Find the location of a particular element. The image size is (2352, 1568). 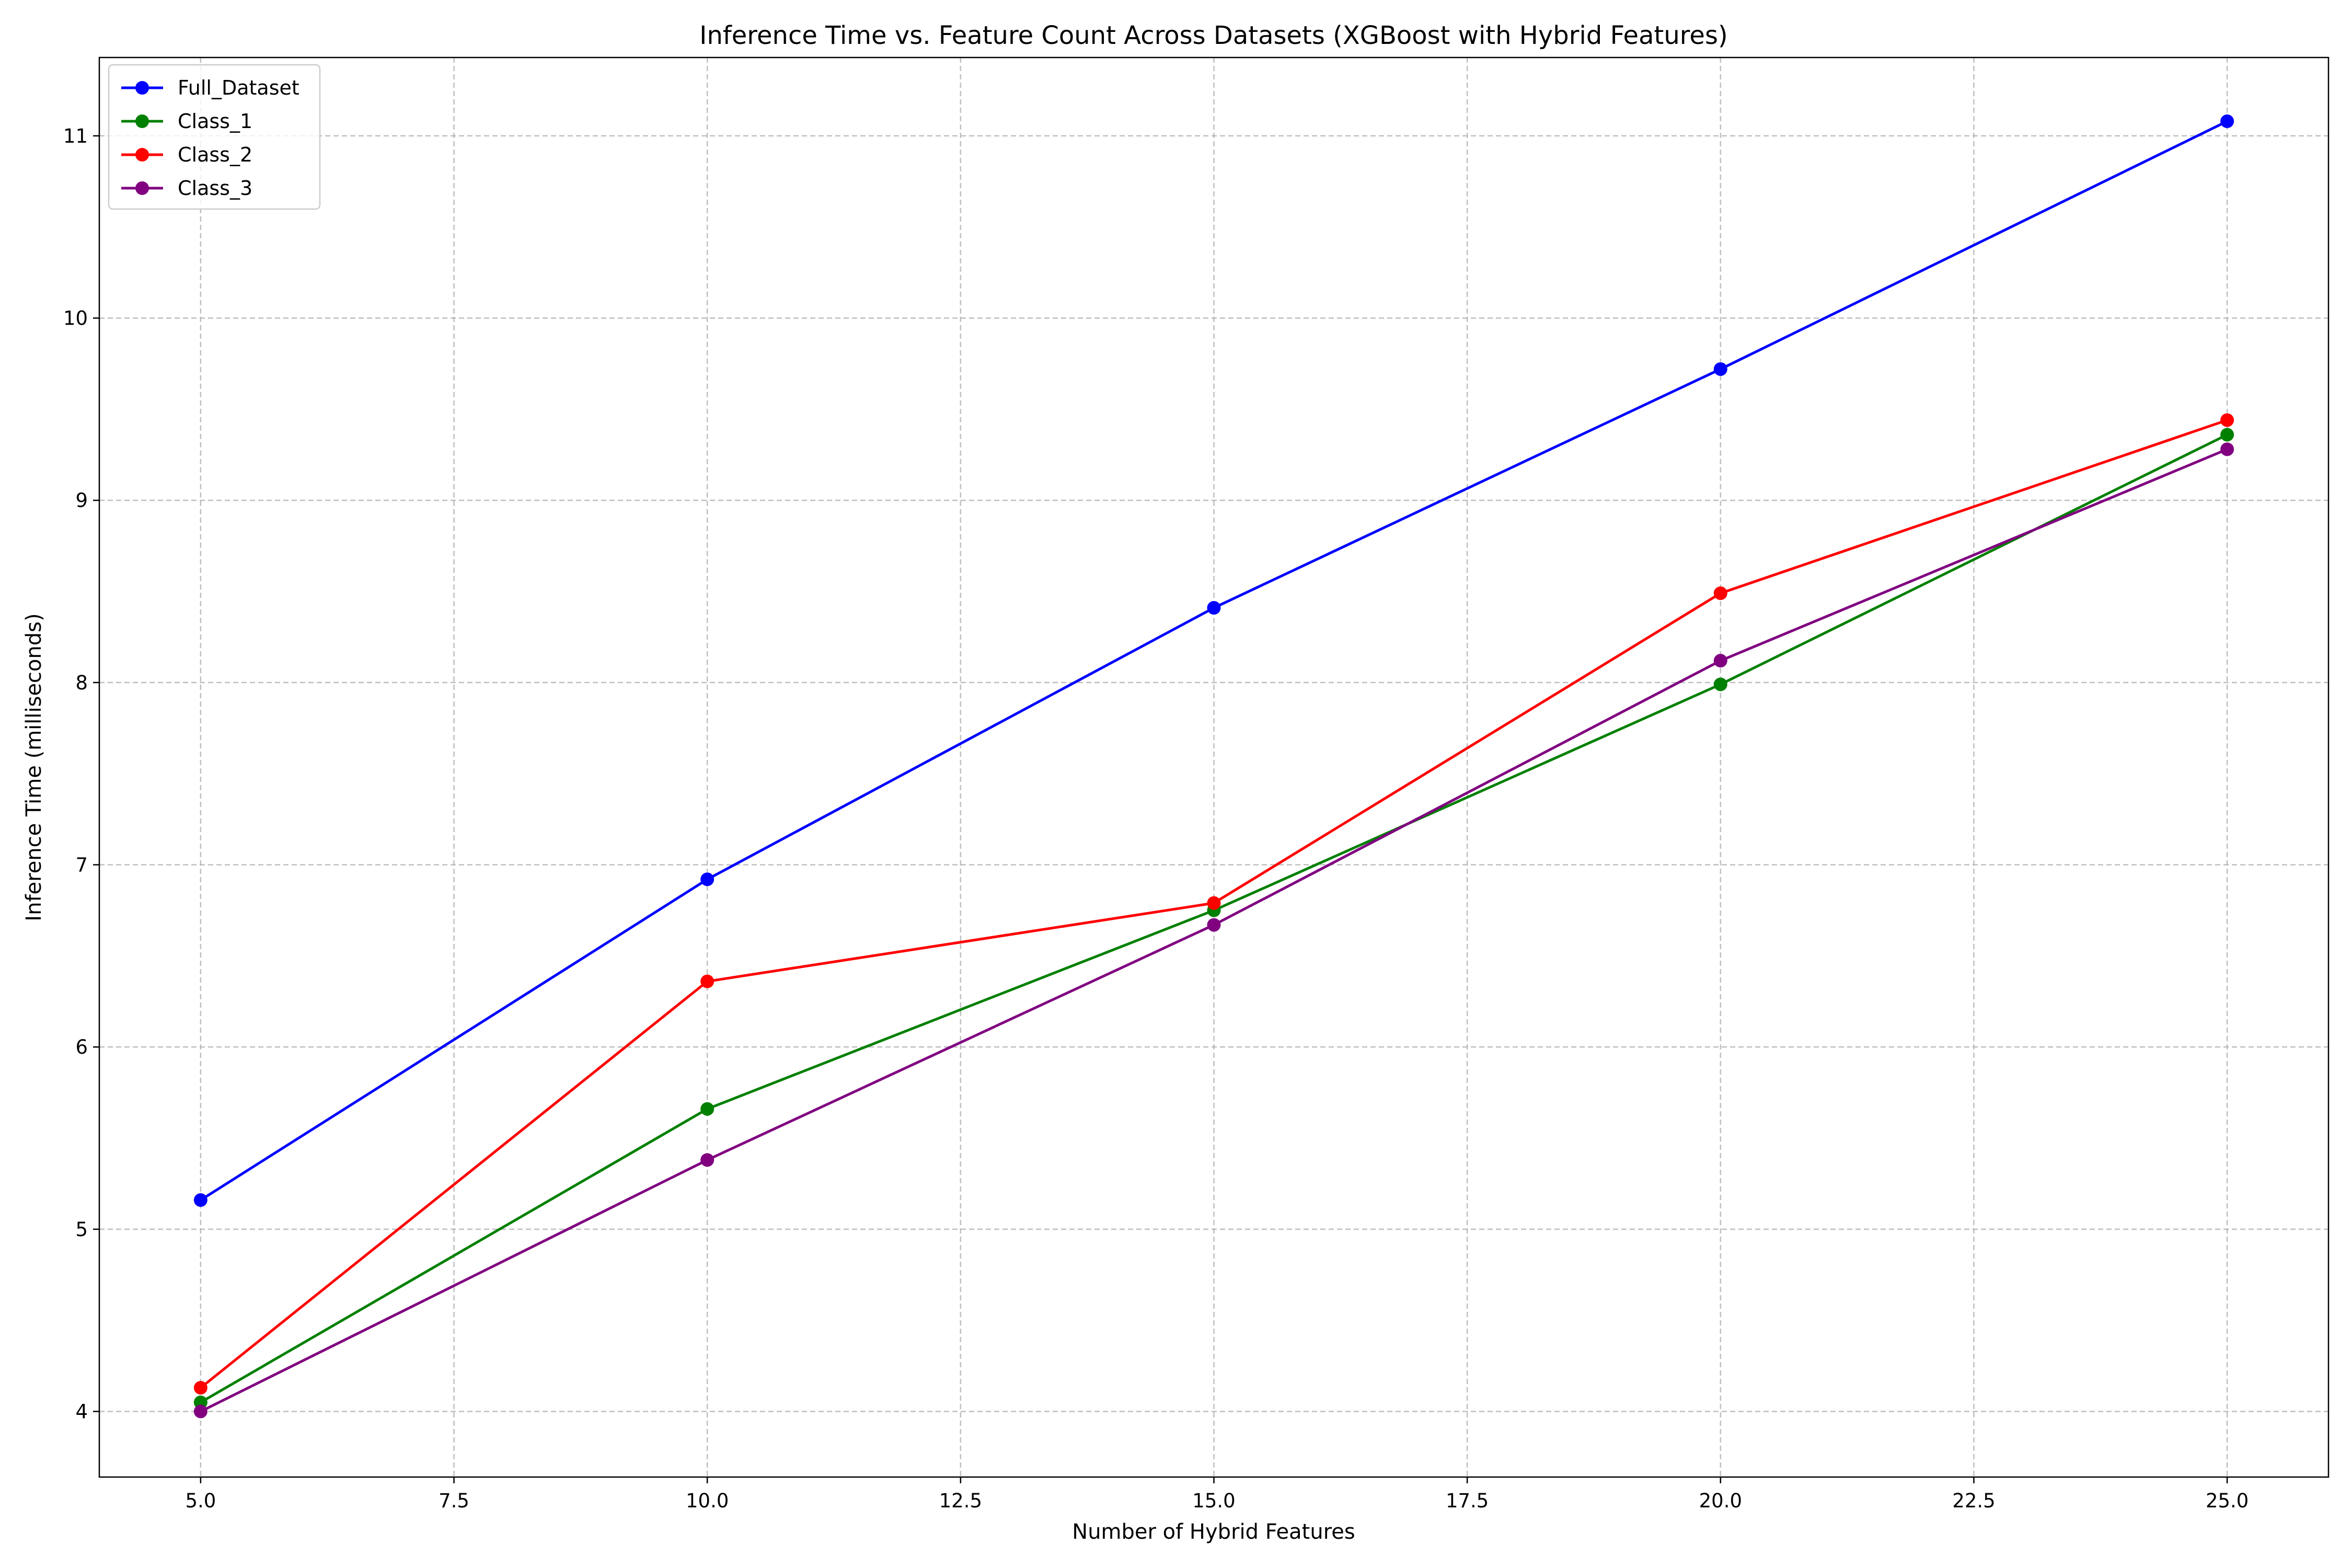

legend-item-class-1: Class_1 is located at coordinates (186, 121).